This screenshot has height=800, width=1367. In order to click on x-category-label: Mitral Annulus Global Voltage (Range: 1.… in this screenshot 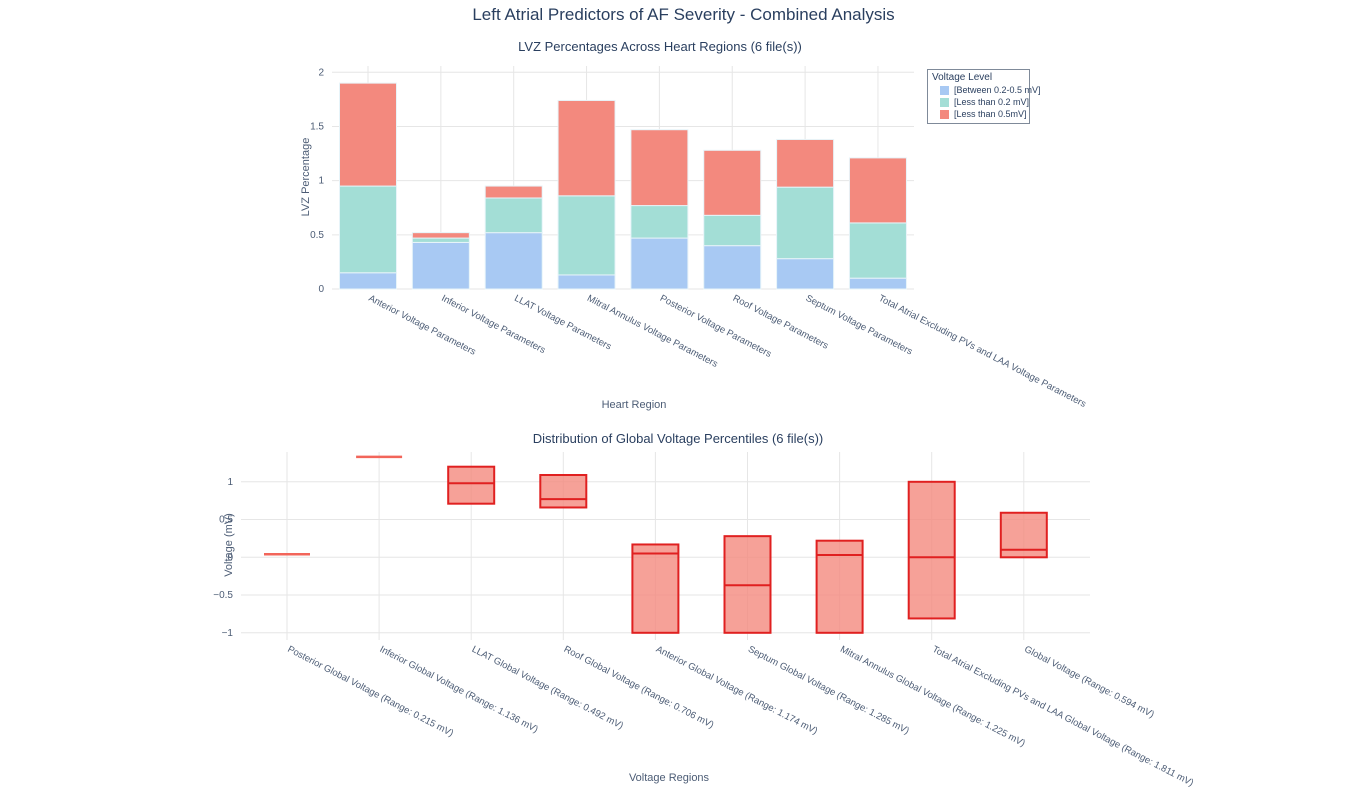, I will do `click(932, 696)`.